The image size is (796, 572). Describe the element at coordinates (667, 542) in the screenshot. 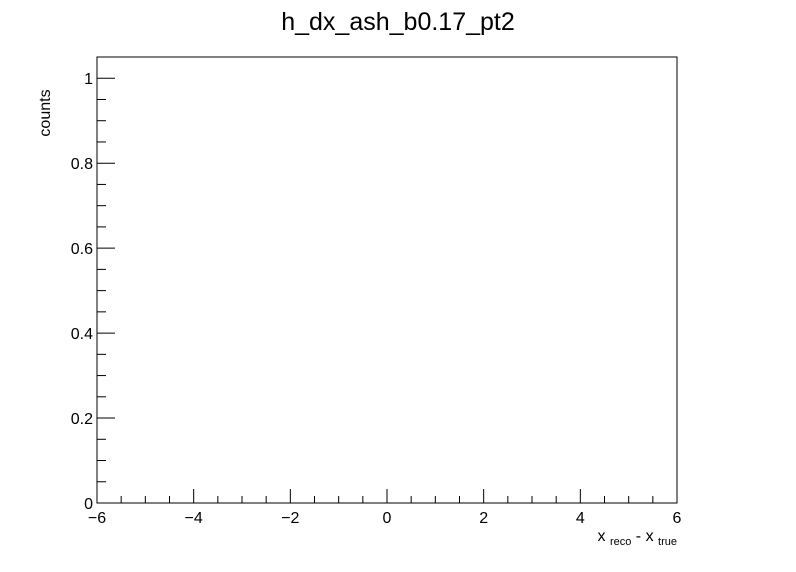

I see `x-axis-title-sub2: true` at that location.